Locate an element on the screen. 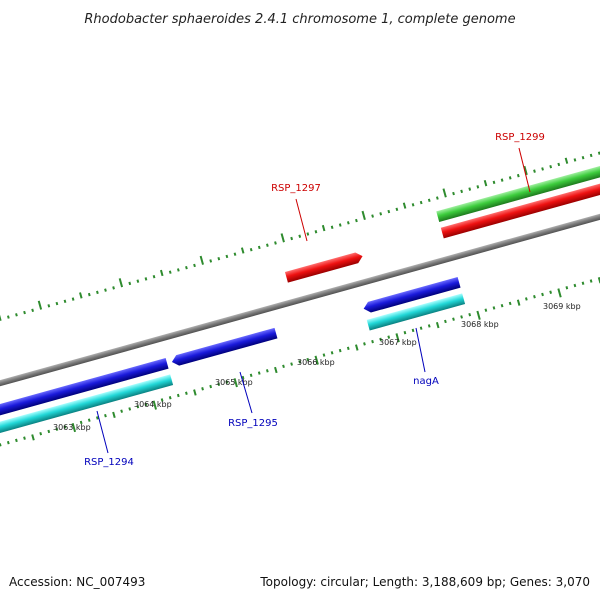 This screenshot has width=600, height=600. feature-label-rsp-1294: RSP_1294 is located at coordinates (109, 462).